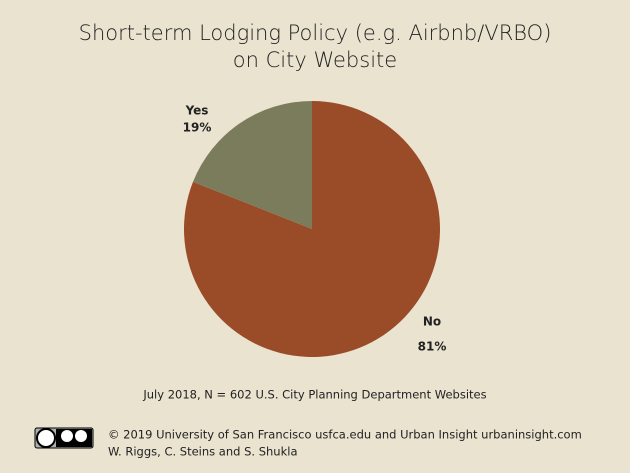 The width and height of the screenshot is (630, 473). I want to click on pie-slice, so click(252, 165).